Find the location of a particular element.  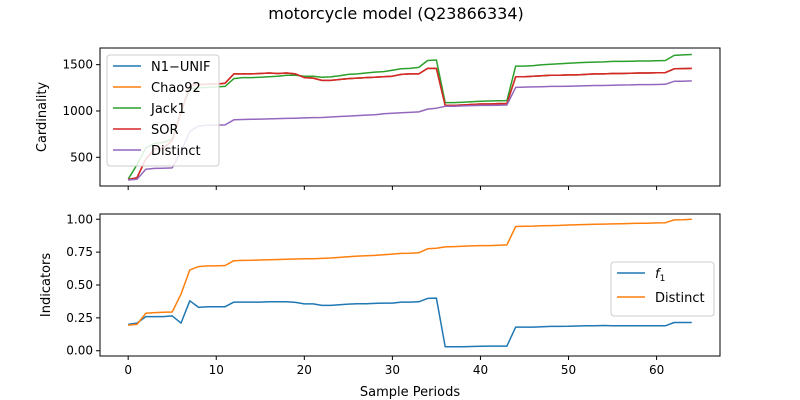

indicators-ytick-label: 0.75 is located at coordinates (79, 252).